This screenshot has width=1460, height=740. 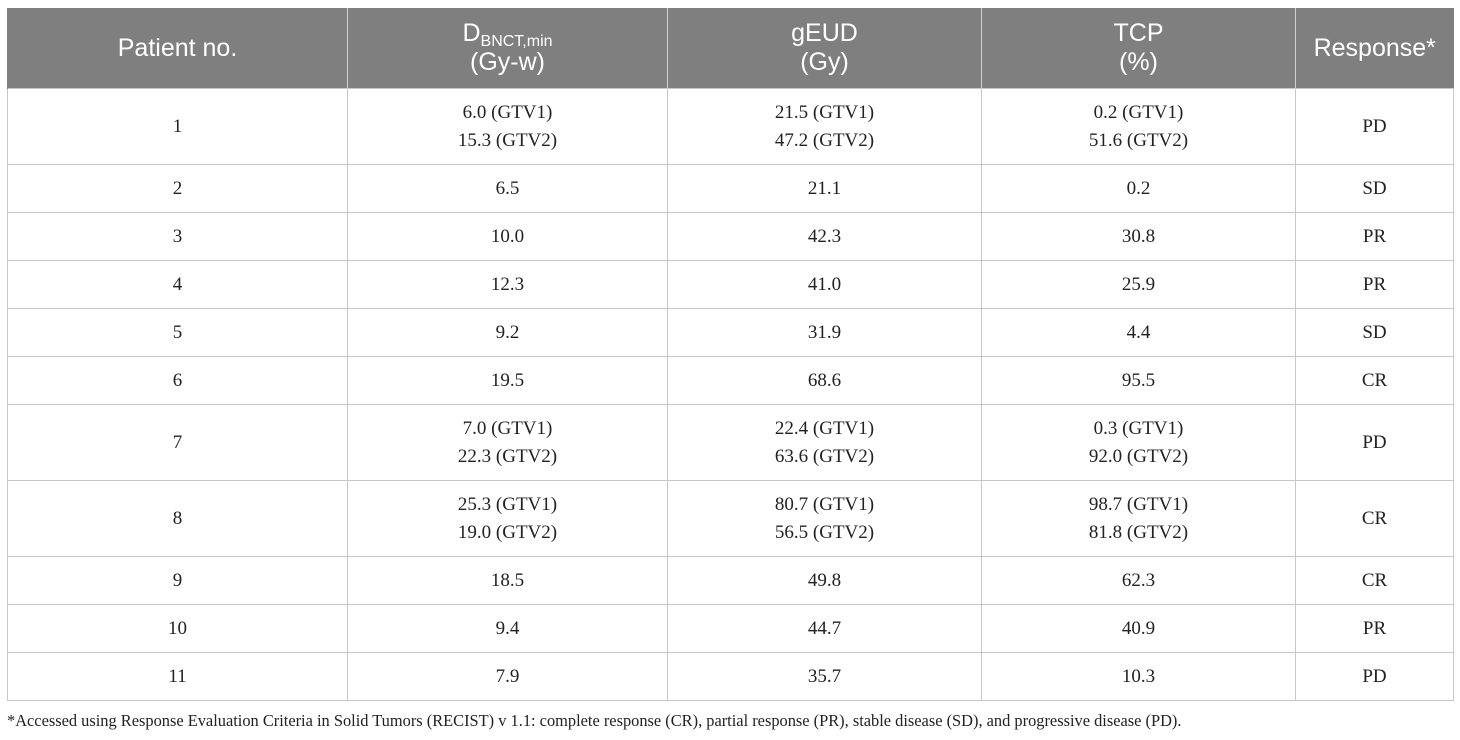 I want to click on cell-geud: 44.7, so click(x=824, y=628).